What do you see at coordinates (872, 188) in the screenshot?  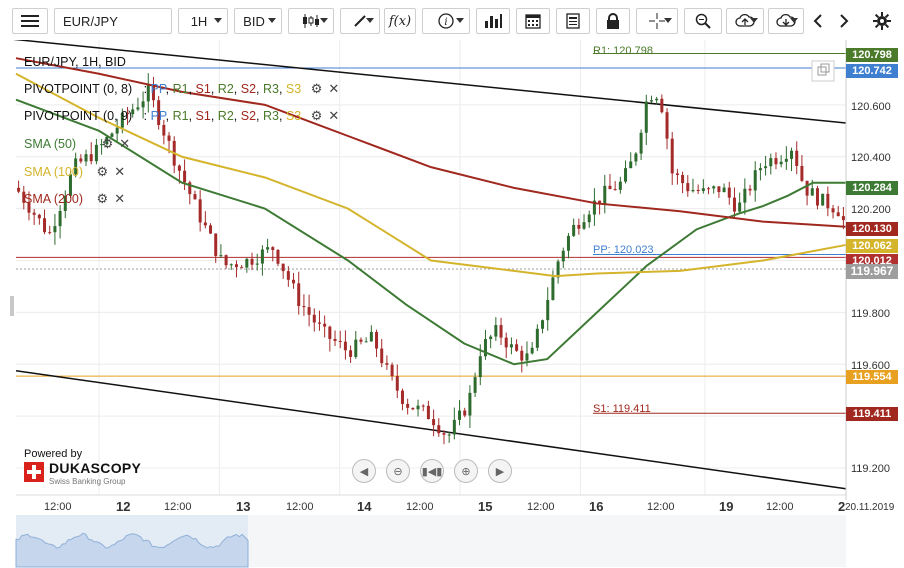 I see `price-tag-sma50: 120.284` at bounding box center [872, 188].